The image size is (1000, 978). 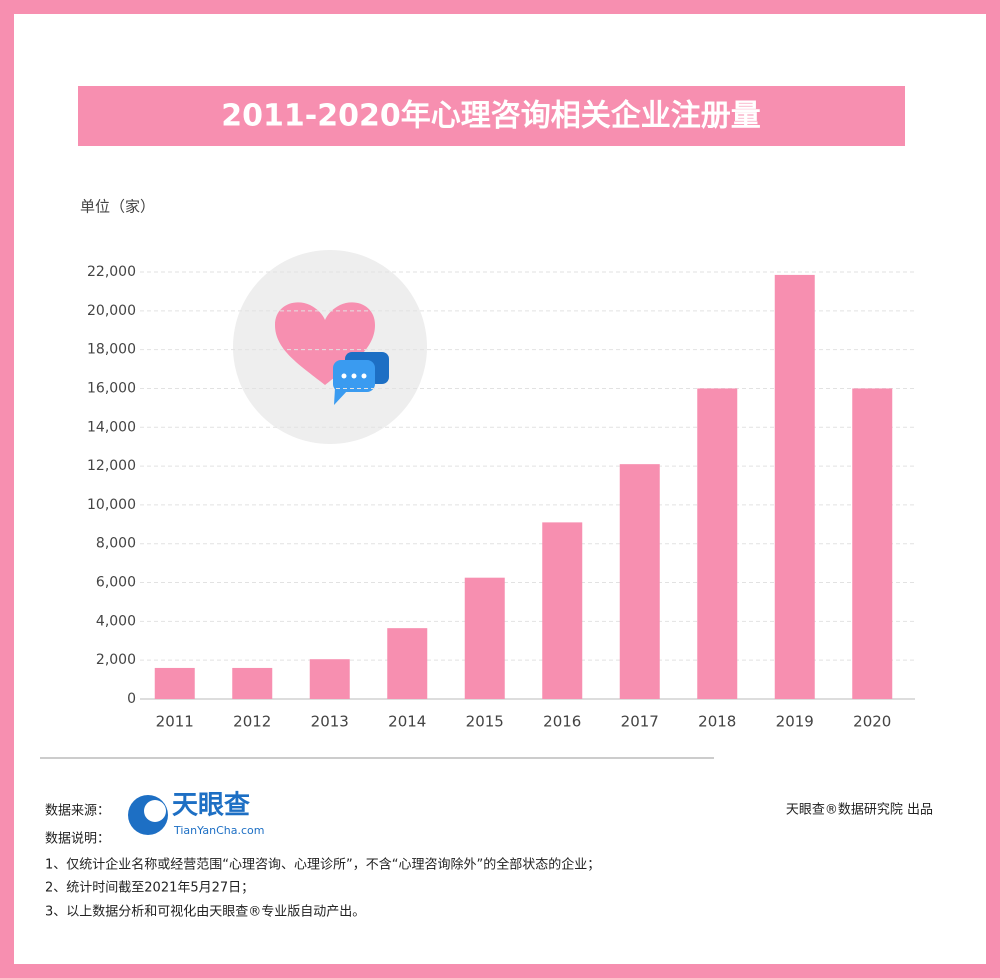 I want to click on y-tick-label: 20,000, so click(x=111, y=311).